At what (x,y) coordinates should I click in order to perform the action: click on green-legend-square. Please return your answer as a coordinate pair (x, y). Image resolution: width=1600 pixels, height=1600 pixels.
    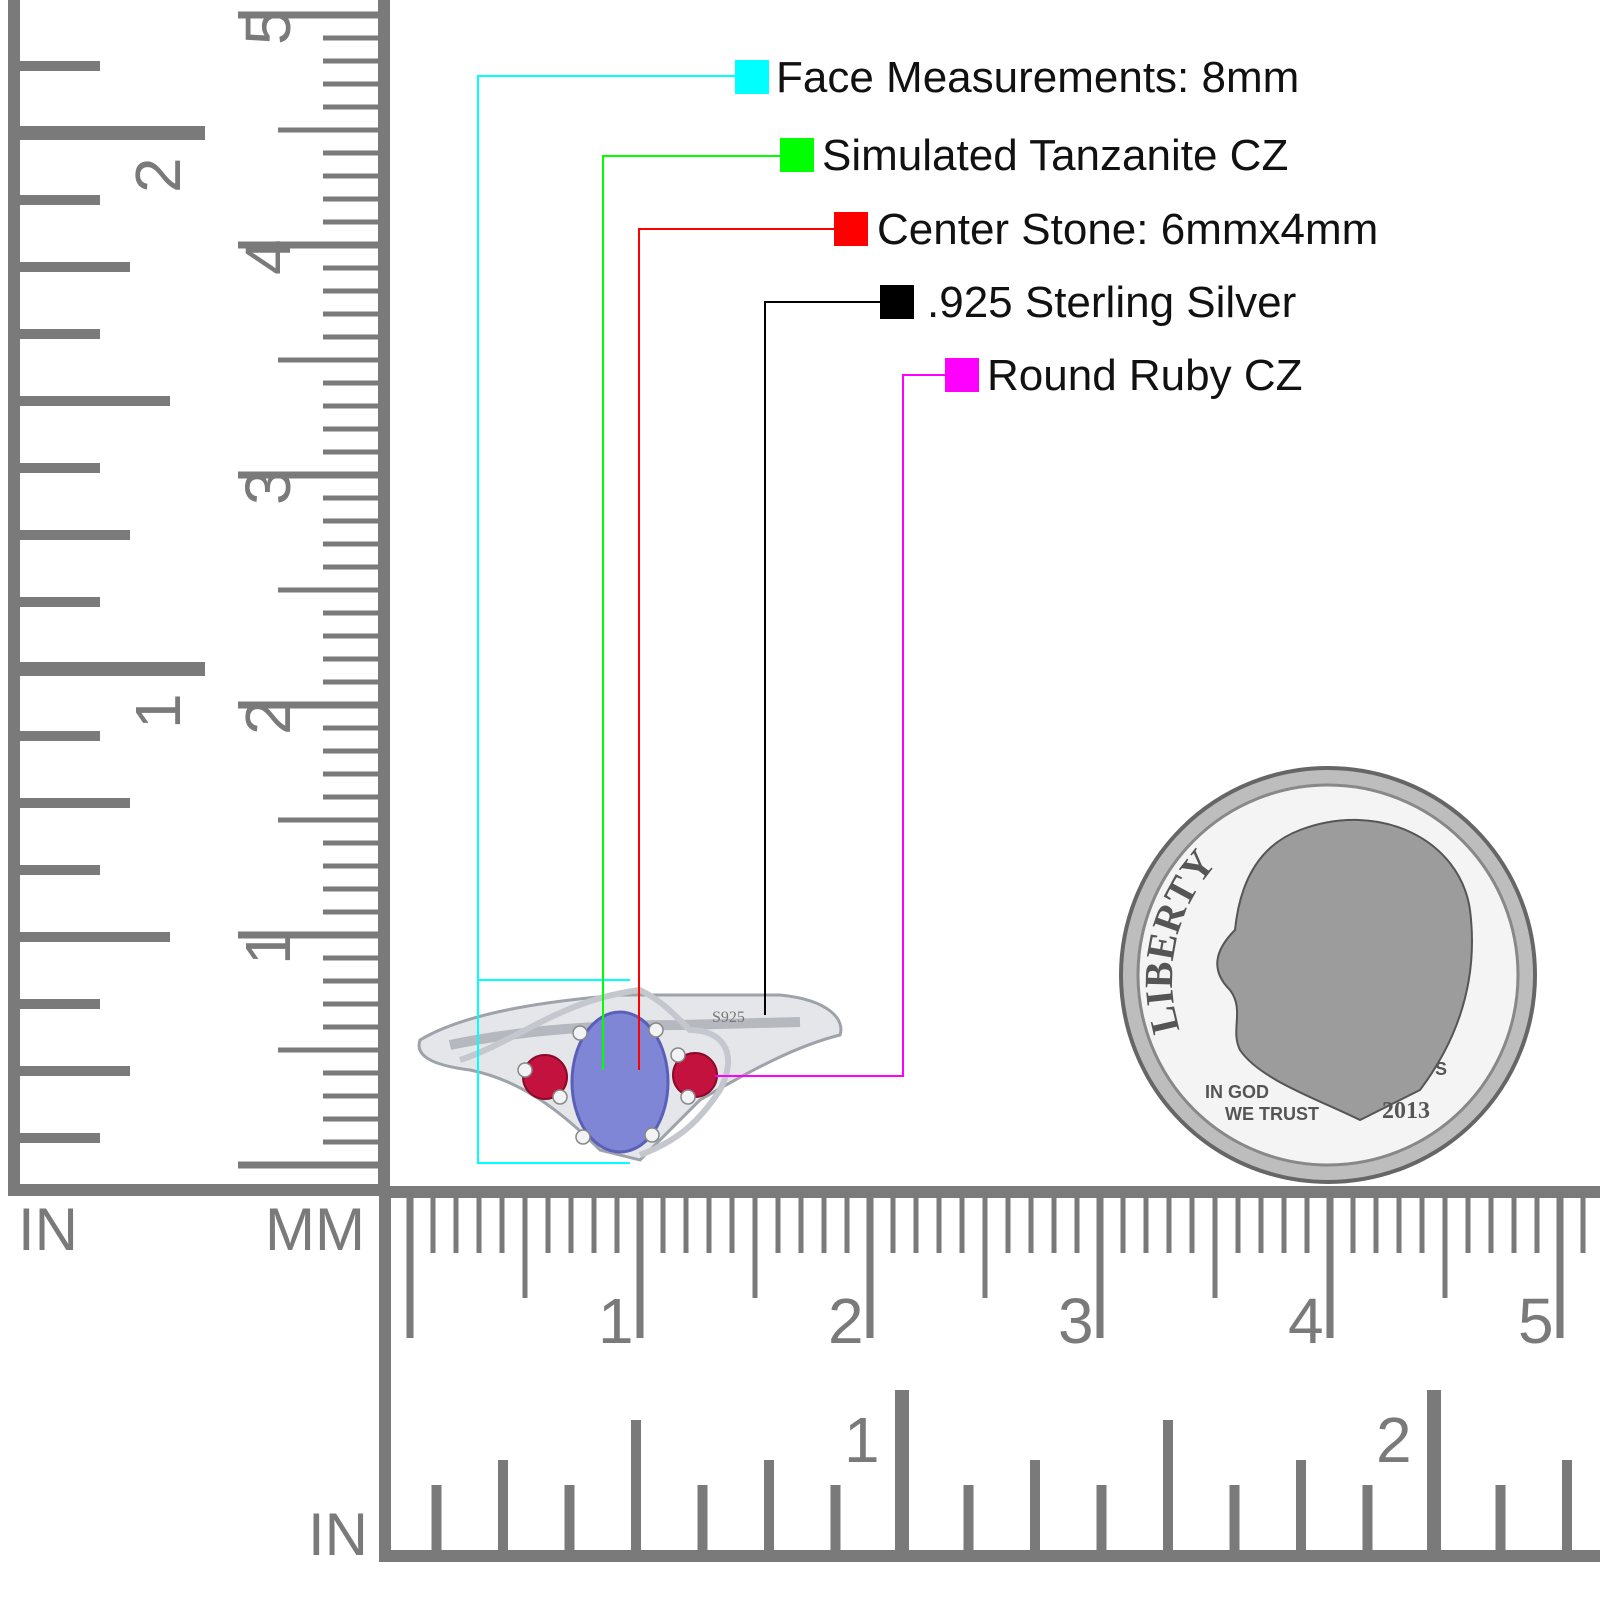
    Looking at the image, I should click on (797, 155).